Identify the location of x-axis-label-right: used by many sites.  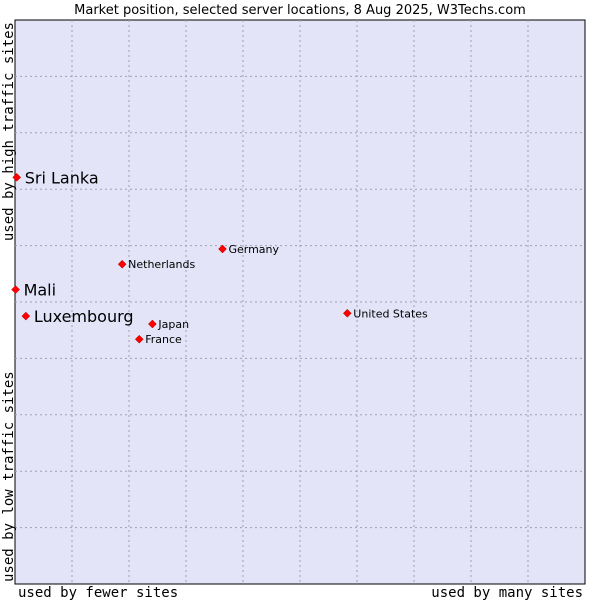
(507, 592).